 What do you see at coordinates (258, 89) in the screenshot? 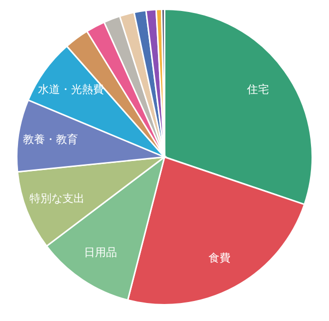
I see `slice-label: 住宅` at bounding box center [258, 89].